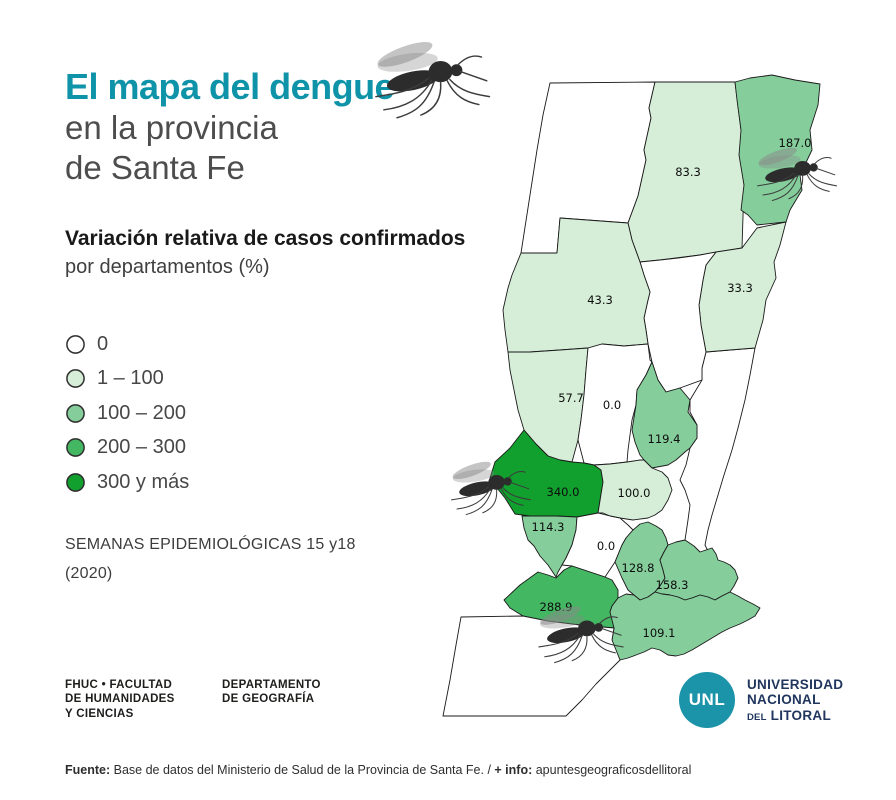  I want to click on unl-text-line-3: DEL LITORAL, so click(795, 716).